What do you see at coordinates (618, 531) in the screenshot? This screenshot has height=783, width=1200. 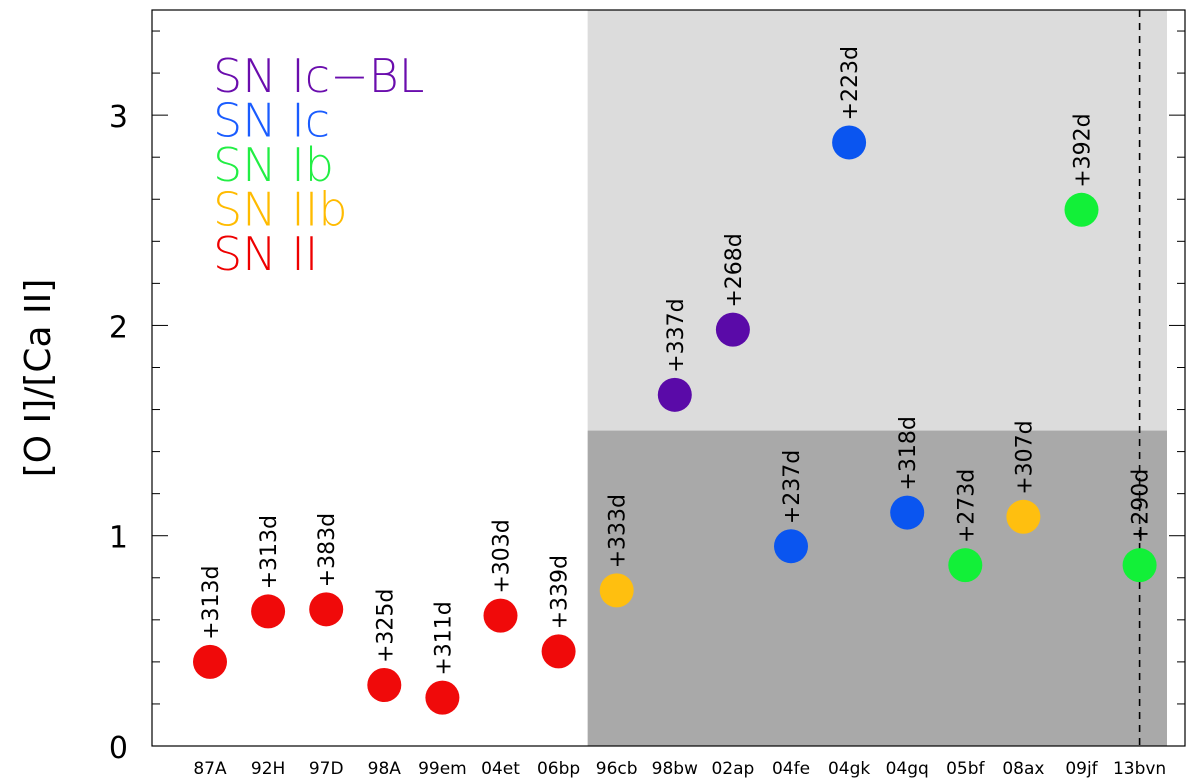 I see `data-label: +333d` at bounding box center [618, 531].